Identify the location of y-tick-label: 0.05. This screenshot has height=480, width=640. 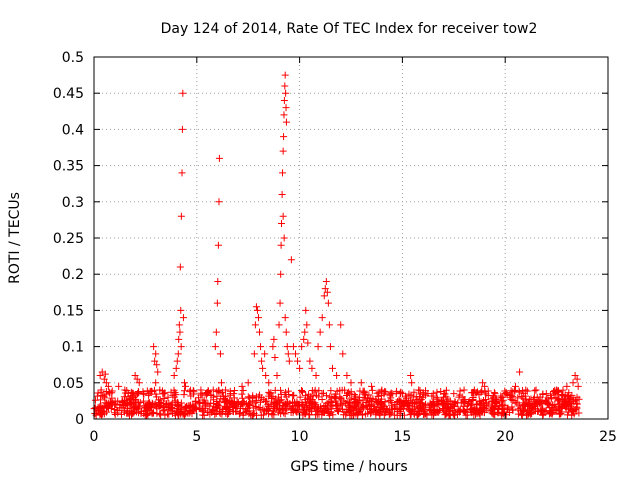
(68, 384).